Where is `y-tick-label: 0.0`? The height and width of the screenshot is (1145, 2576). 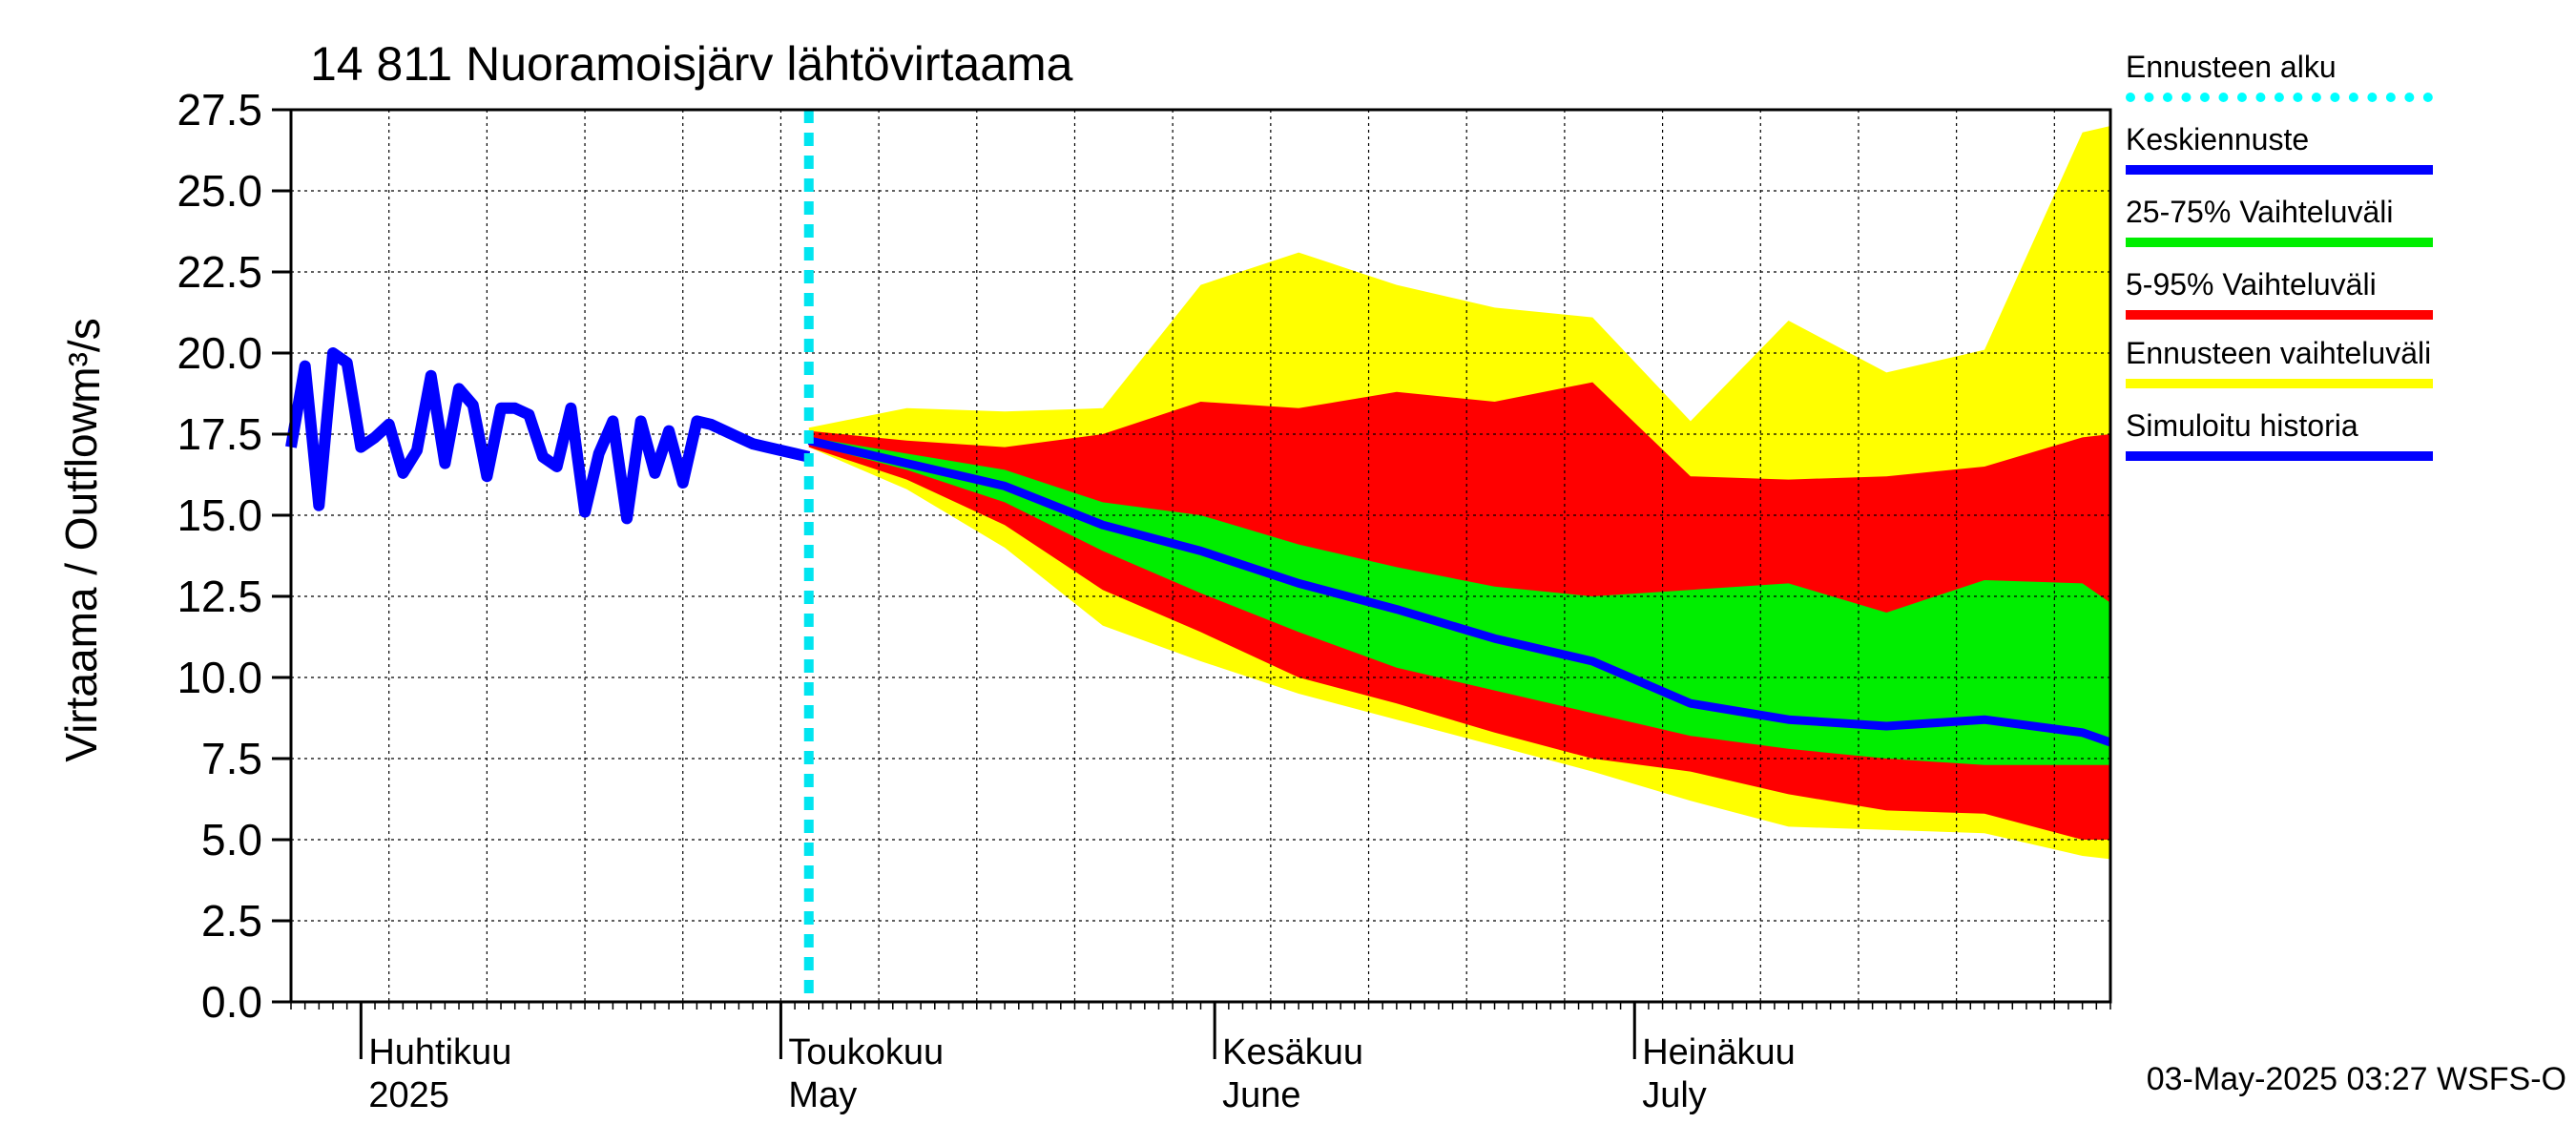 y-tick-label: 0.0 is located at coordinates (231, 1002).